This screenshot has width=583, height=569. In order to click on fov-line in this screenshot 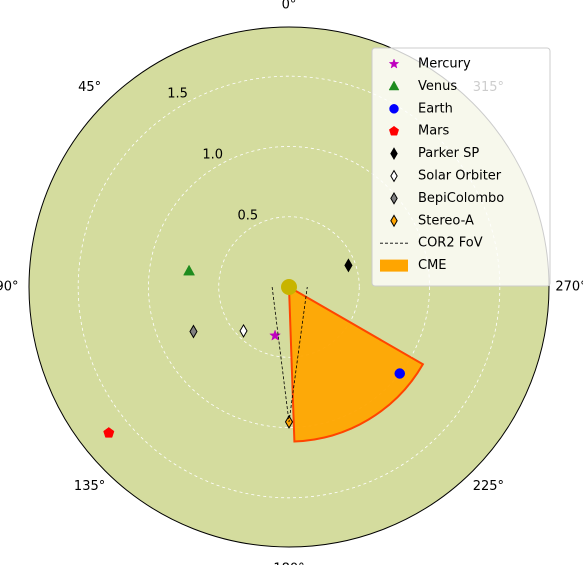, I will do `click(289, 354)`.